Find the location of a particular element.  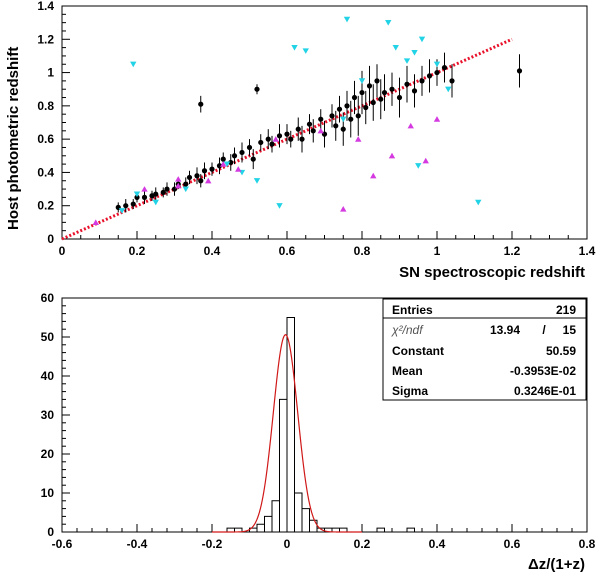

scatter-y-tick-label: 1 is located at coordinates (50, 73).